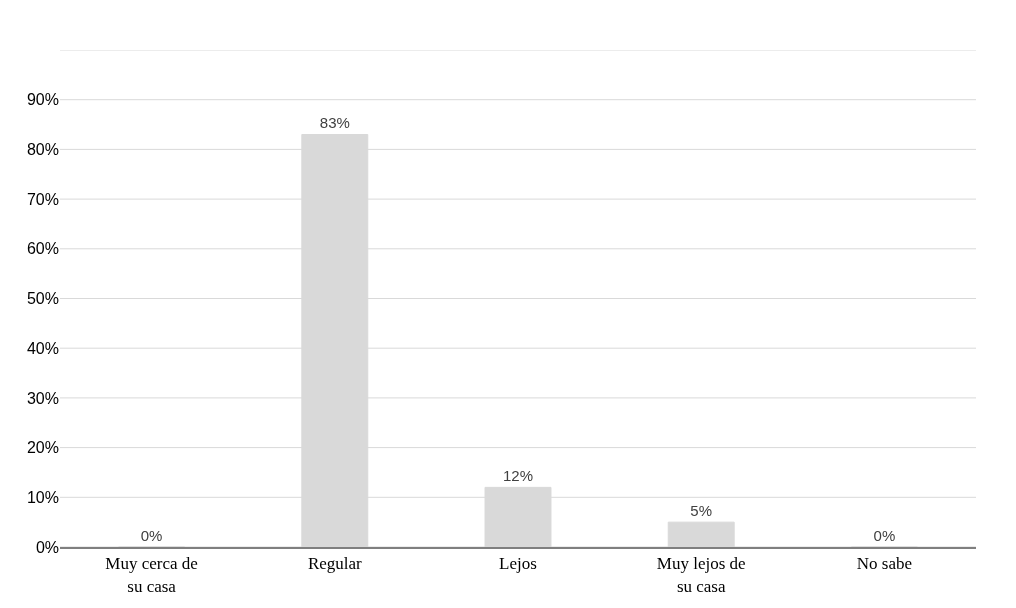 Image resolution: width=1016 pixels, height=608 pixels. I want to click on y-tick-label: 20%, so click(42, 448).